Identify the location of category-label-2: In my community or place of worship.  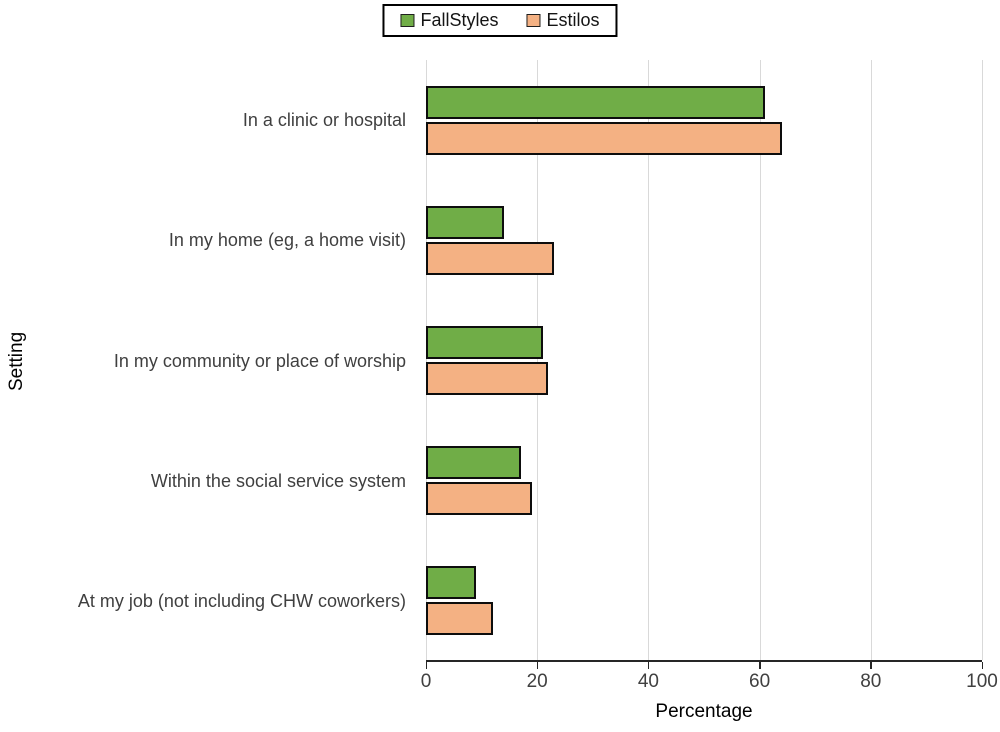
(259, 360).